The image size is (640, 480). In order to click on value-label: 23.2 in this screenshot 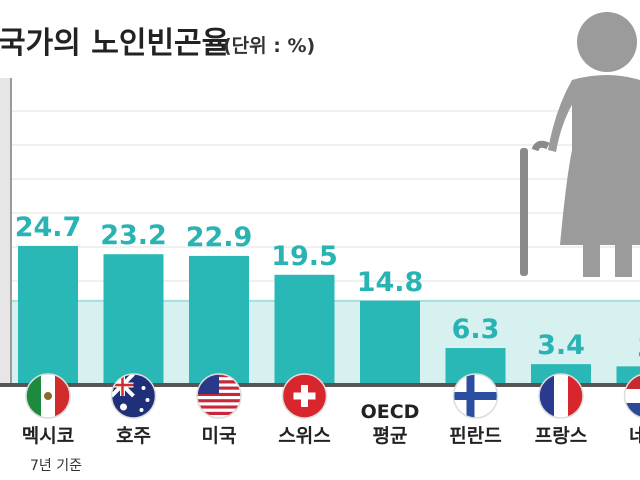, I will do `click(133, 235)`.